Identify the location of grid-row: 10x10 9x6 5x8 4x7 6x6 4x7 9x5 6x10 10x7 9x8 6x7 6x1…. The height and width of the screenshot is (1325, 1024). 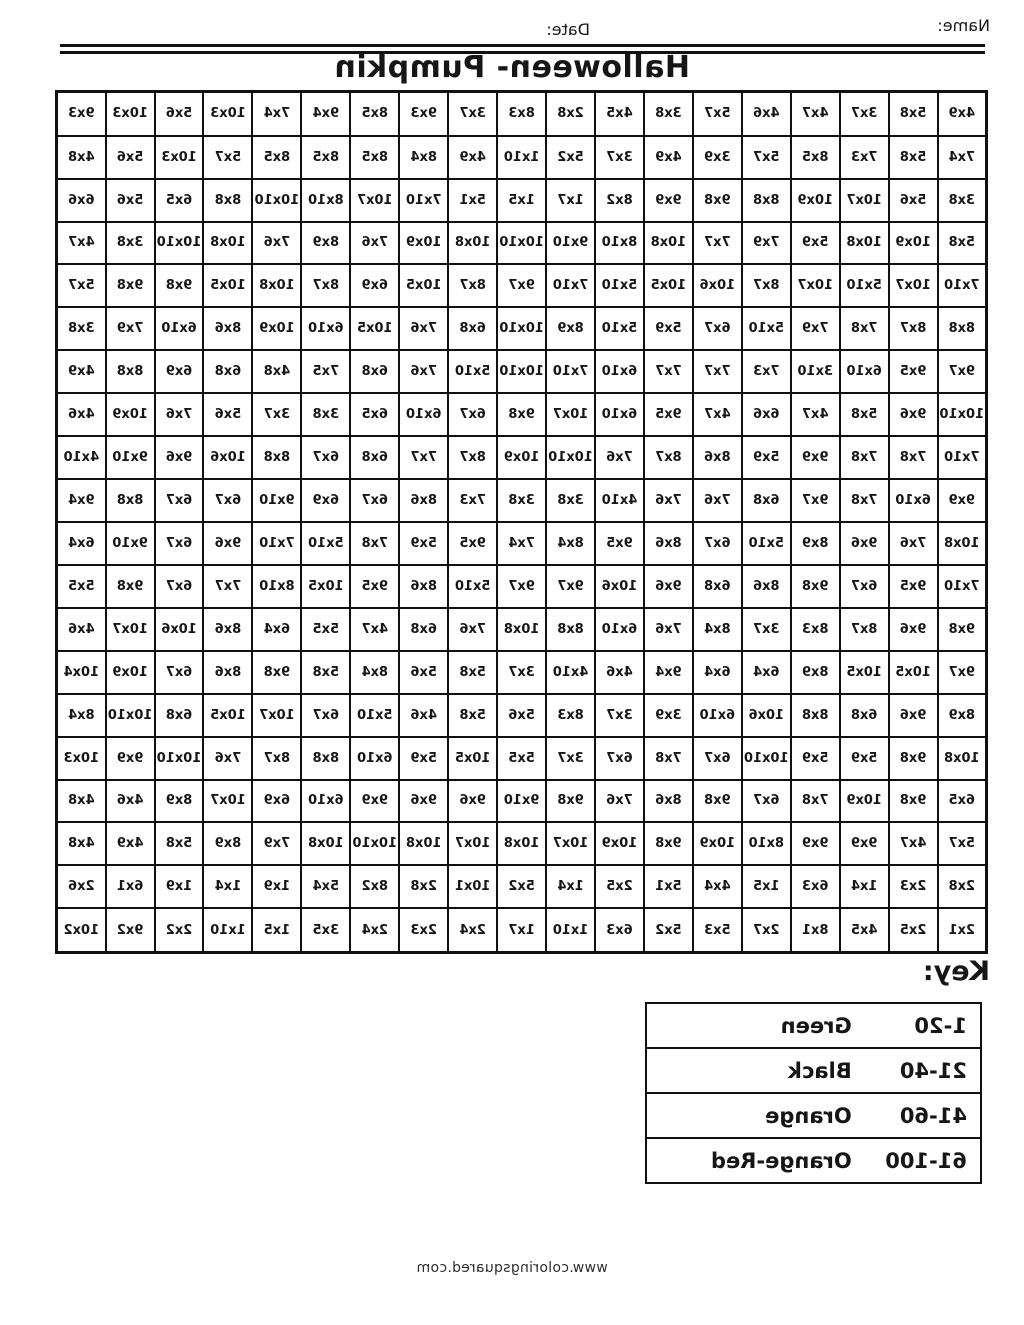
(521, 415).